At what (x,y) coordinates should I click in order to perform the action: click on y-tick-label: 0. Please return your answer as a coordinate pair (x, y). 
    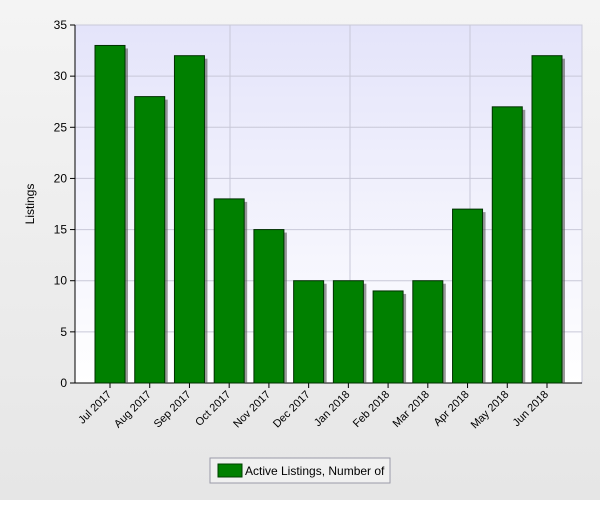
    Looking at the image, I should click on (63, 383).